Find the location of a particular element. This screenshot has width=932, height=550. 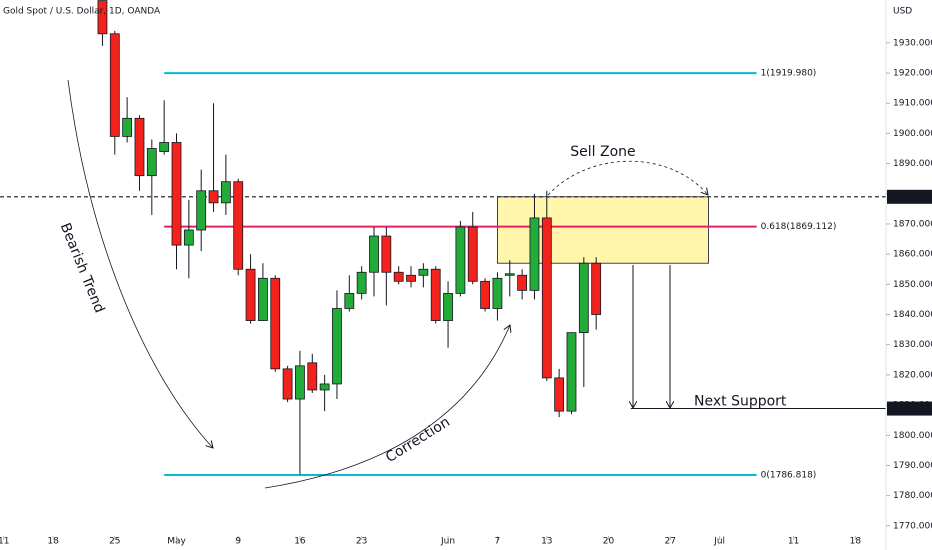

x-tick-label: Jul is located at coordinates (719, 542).